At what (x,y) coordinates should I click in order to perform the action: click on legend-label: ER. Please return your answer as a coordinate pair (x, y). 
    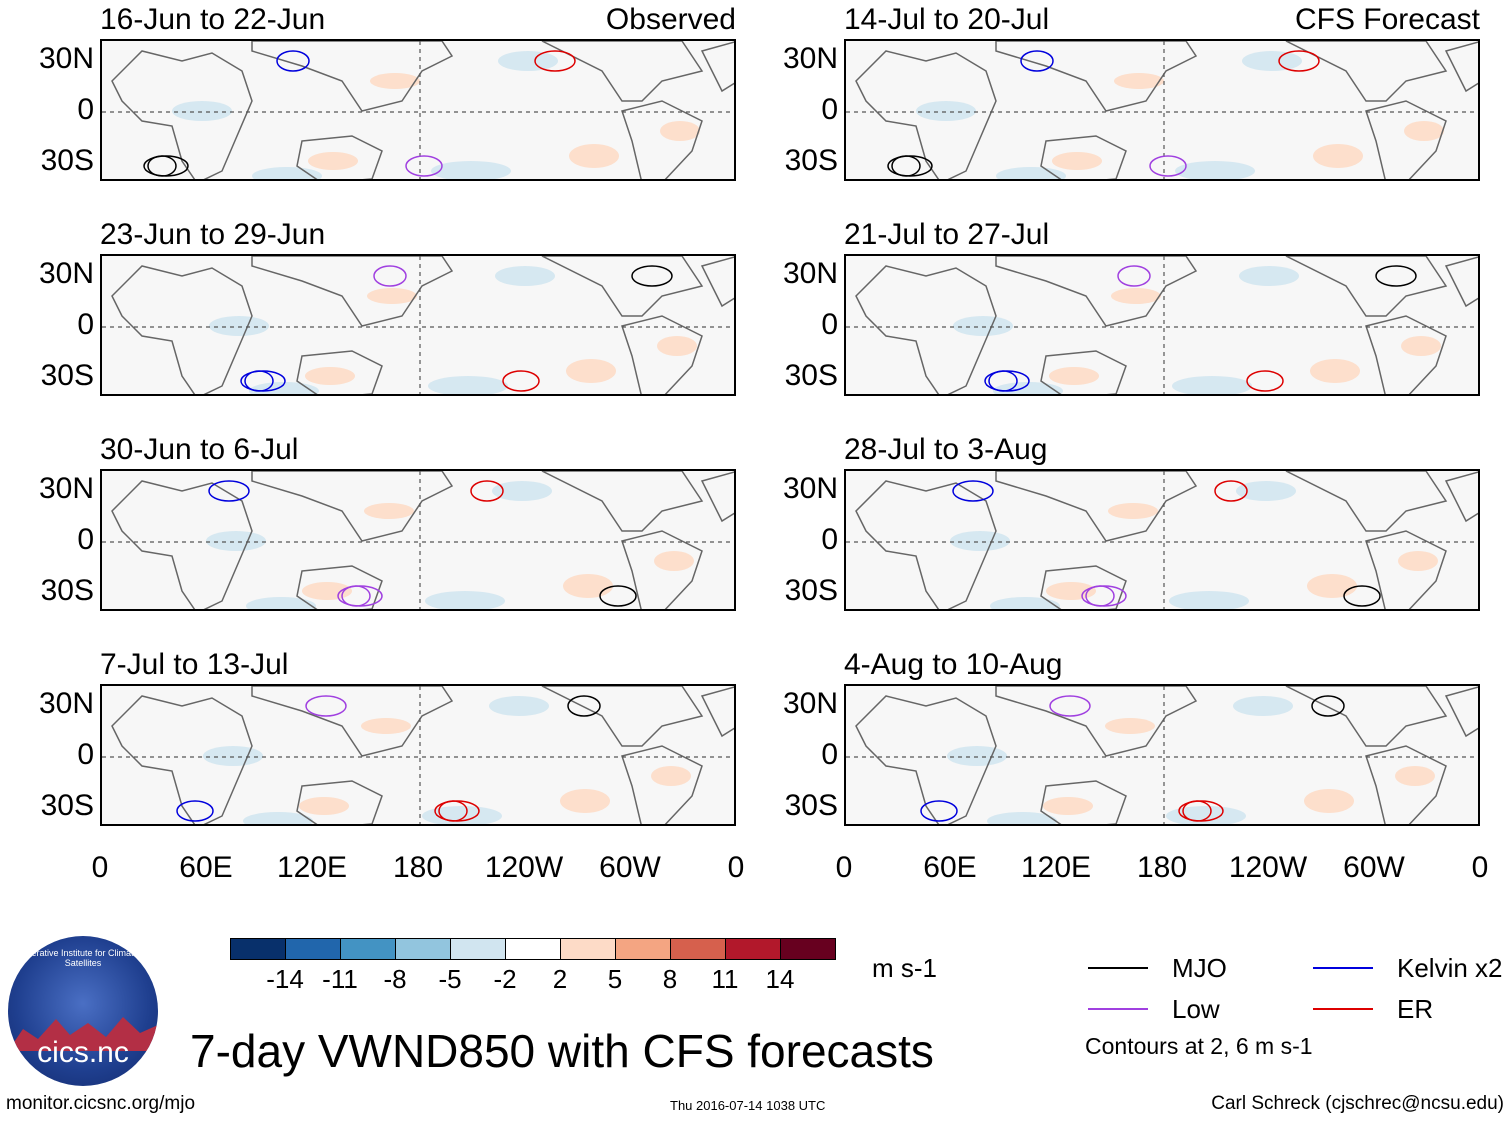
    Looking at the image, I should click on (1415, 1009).